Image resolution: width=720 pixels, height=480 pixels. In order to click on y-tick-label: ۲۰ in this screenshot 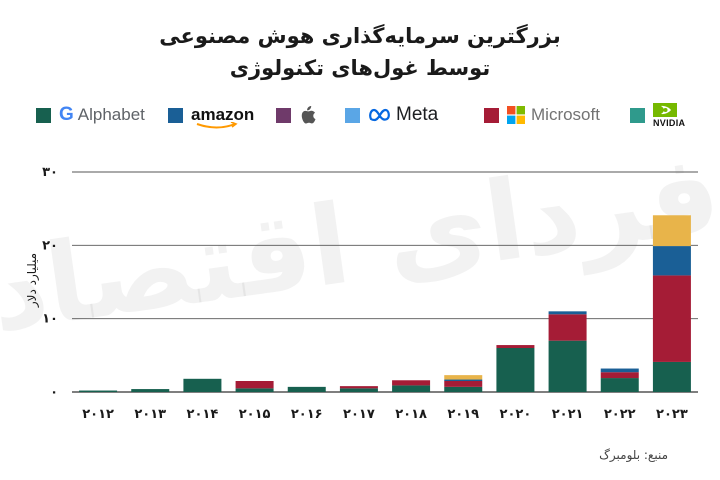, I will do `click(50, 245)`.